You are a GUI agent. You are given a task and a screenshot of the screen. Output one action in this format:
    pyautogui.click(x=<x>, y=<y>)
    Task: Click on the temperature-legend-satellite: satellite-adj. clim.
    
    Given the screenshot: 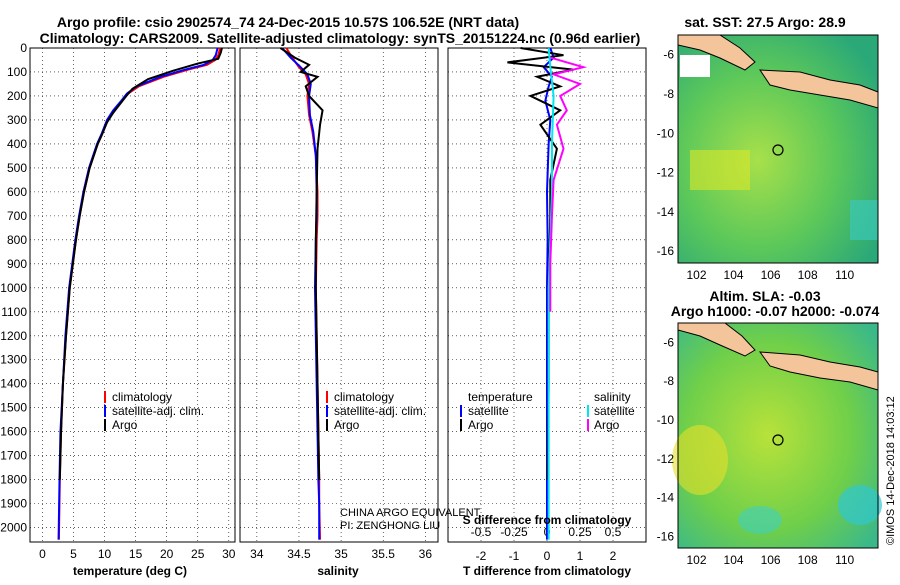 What is the action you would take?
    pyautogui.click(x=158, y=411)
    